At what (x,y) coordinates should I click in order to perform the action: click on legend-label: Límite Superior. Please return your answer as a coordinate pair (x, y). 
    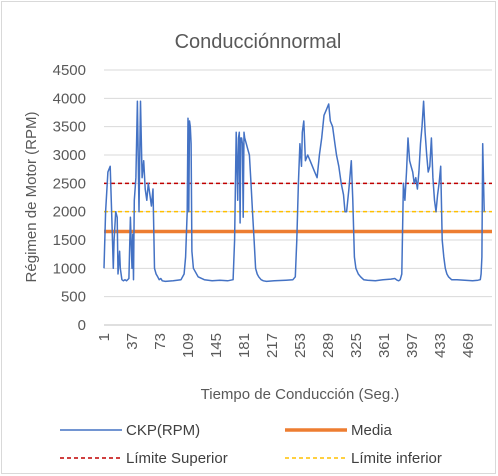
    Looking at the image, I should click on (177, 458).